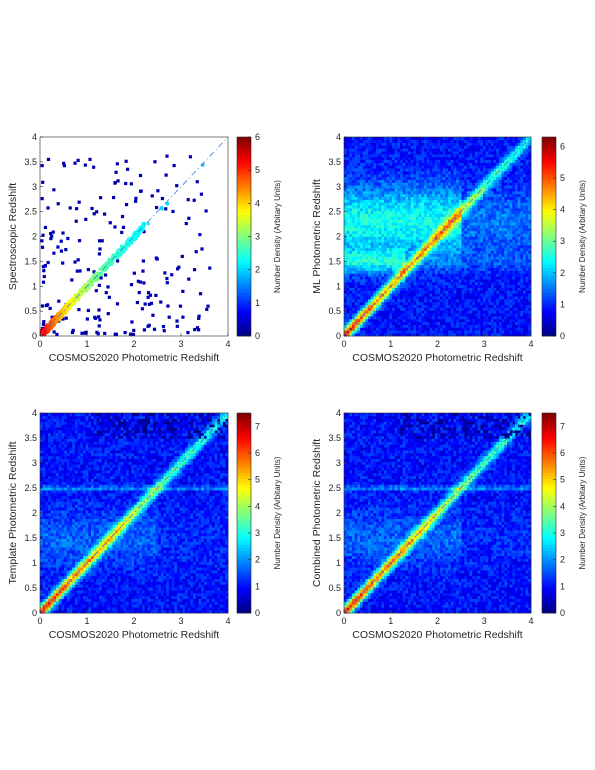 Image resolution: width=595 pixels, height=770 pixels. What do you see at coordinates (257, 203) in the screenshot?
I see `colorbar-tick-label: 4` at bounding box center [257, 203].